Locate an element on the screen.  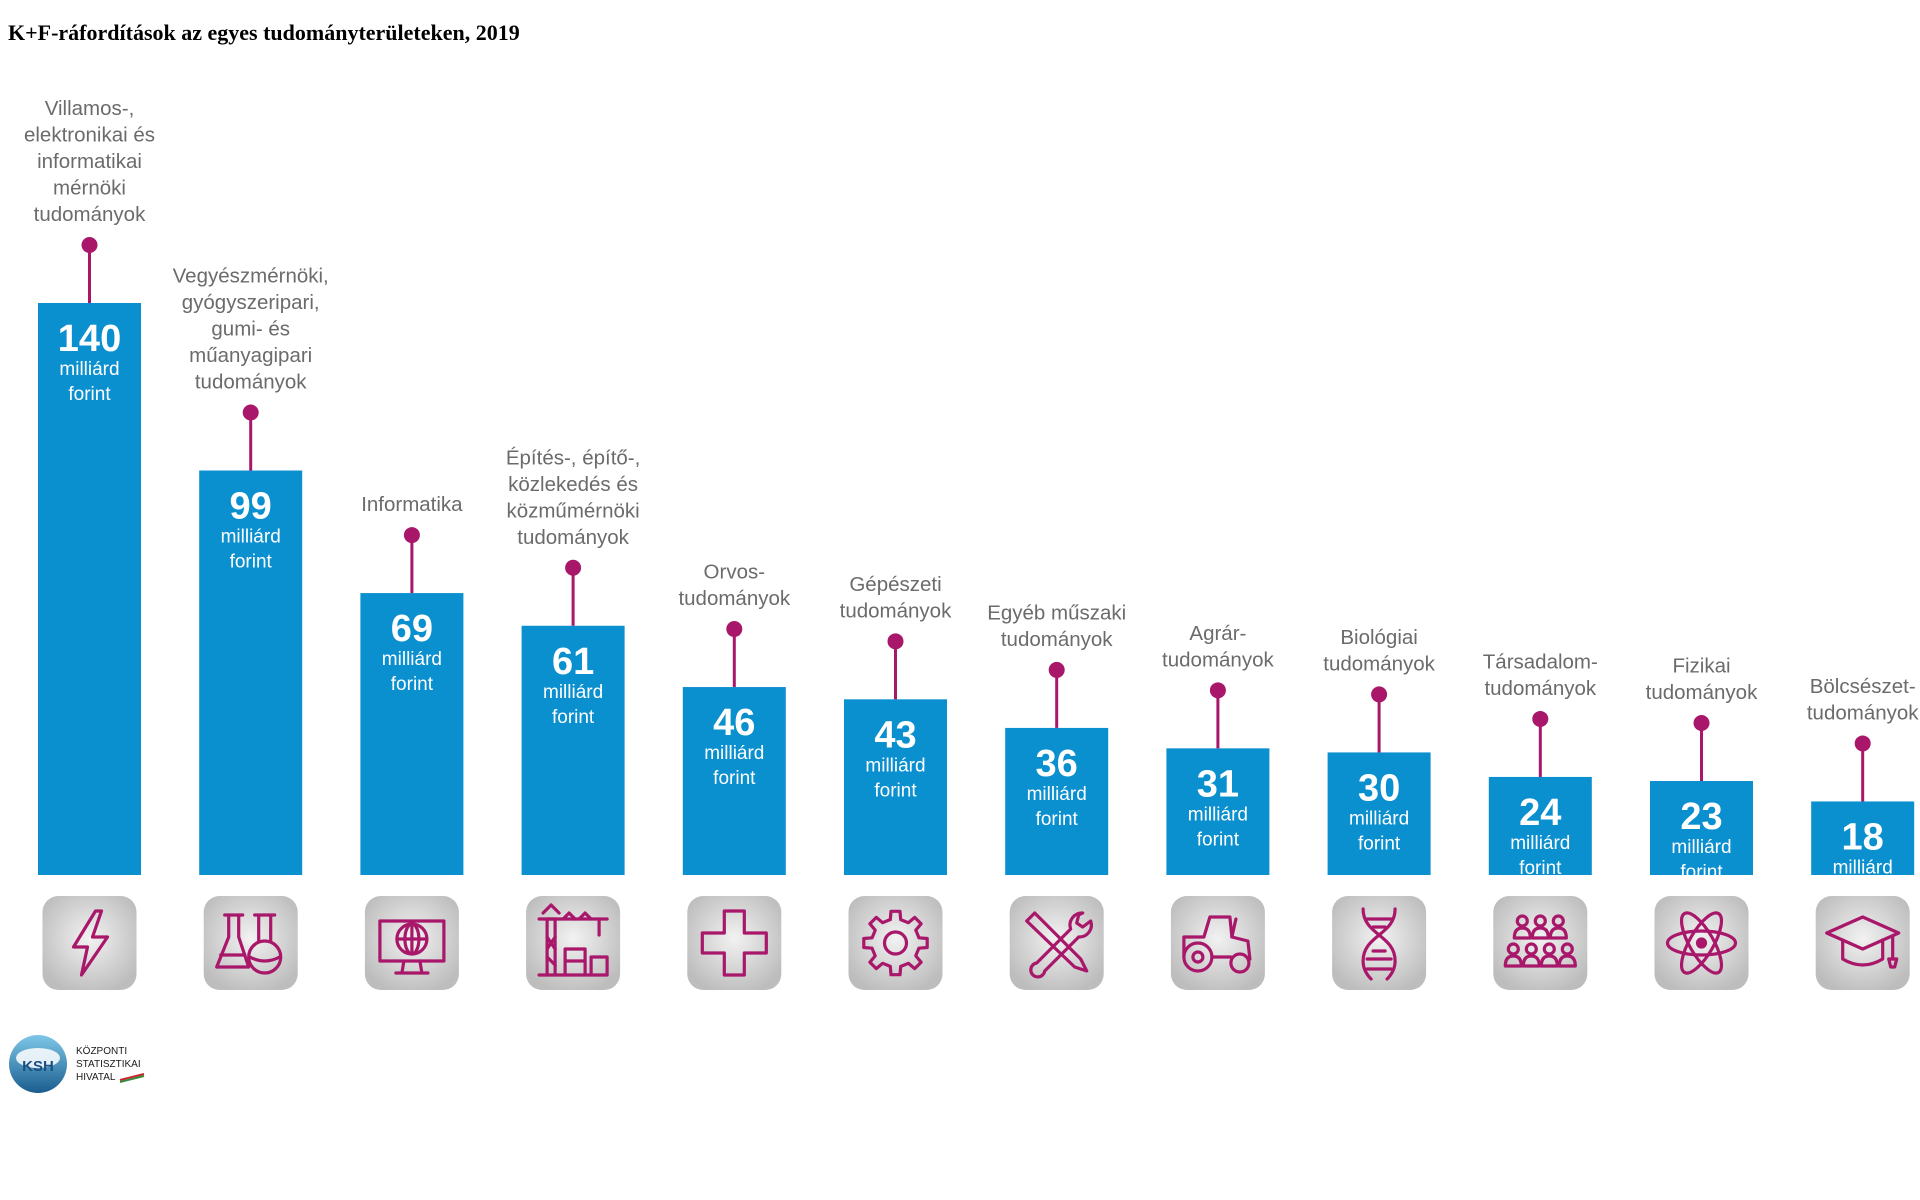
value-label: 69 is located at coordinates (412, 629).